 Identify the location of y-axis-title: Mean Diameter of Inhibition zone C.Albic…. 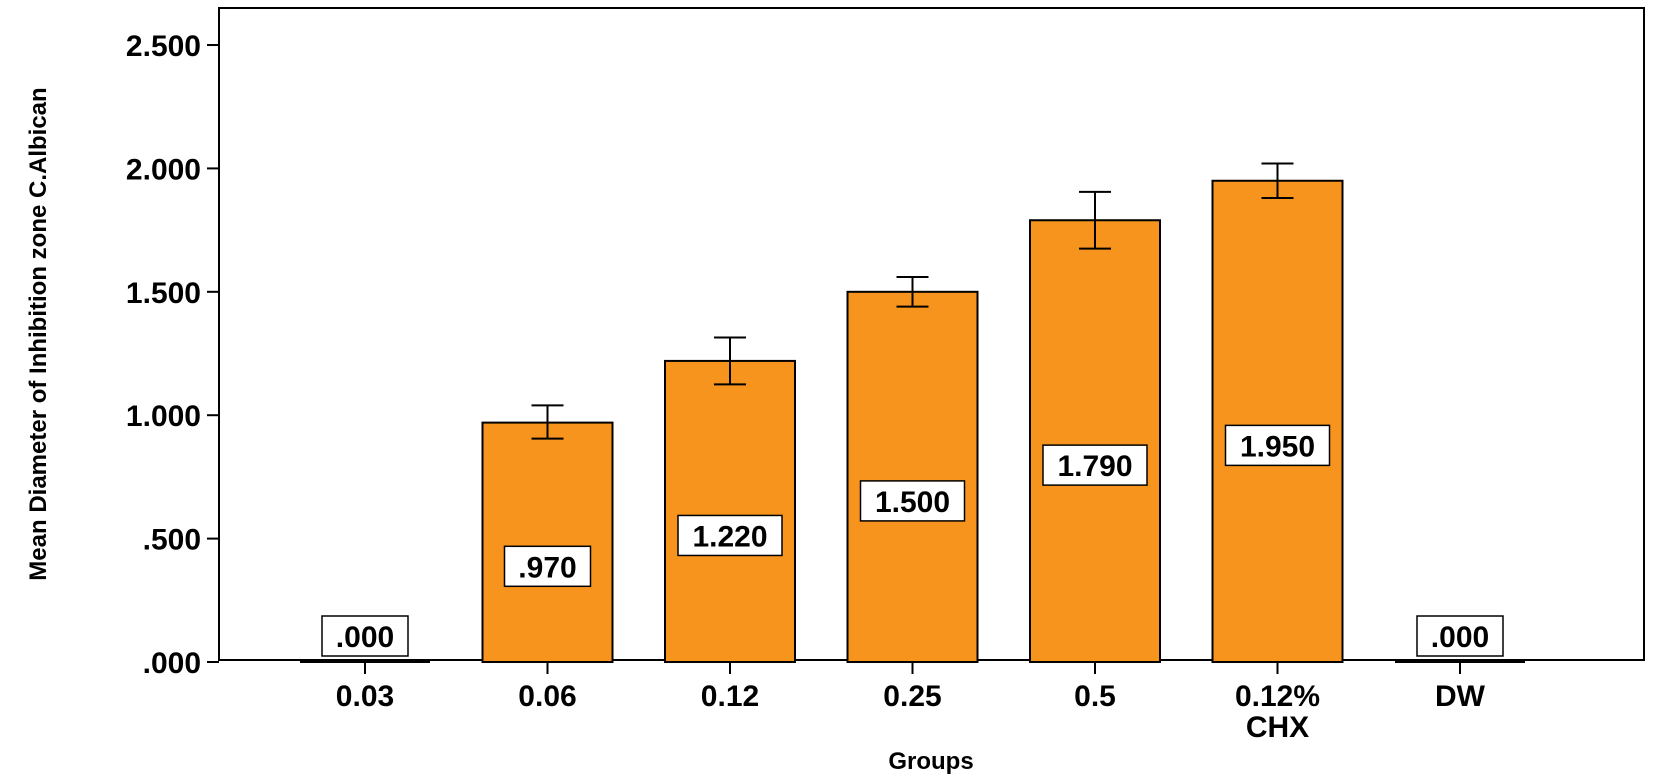
(38, 333).